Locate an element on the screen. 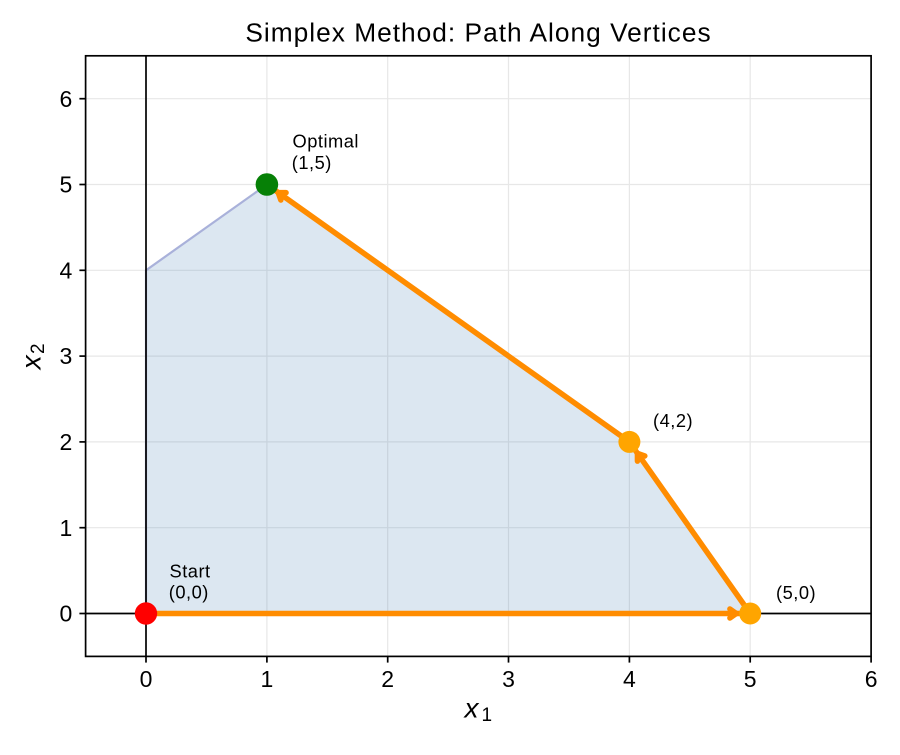 This screenshot has height=755, width=900. svg-text: Start is located at coordinates (190, 571).